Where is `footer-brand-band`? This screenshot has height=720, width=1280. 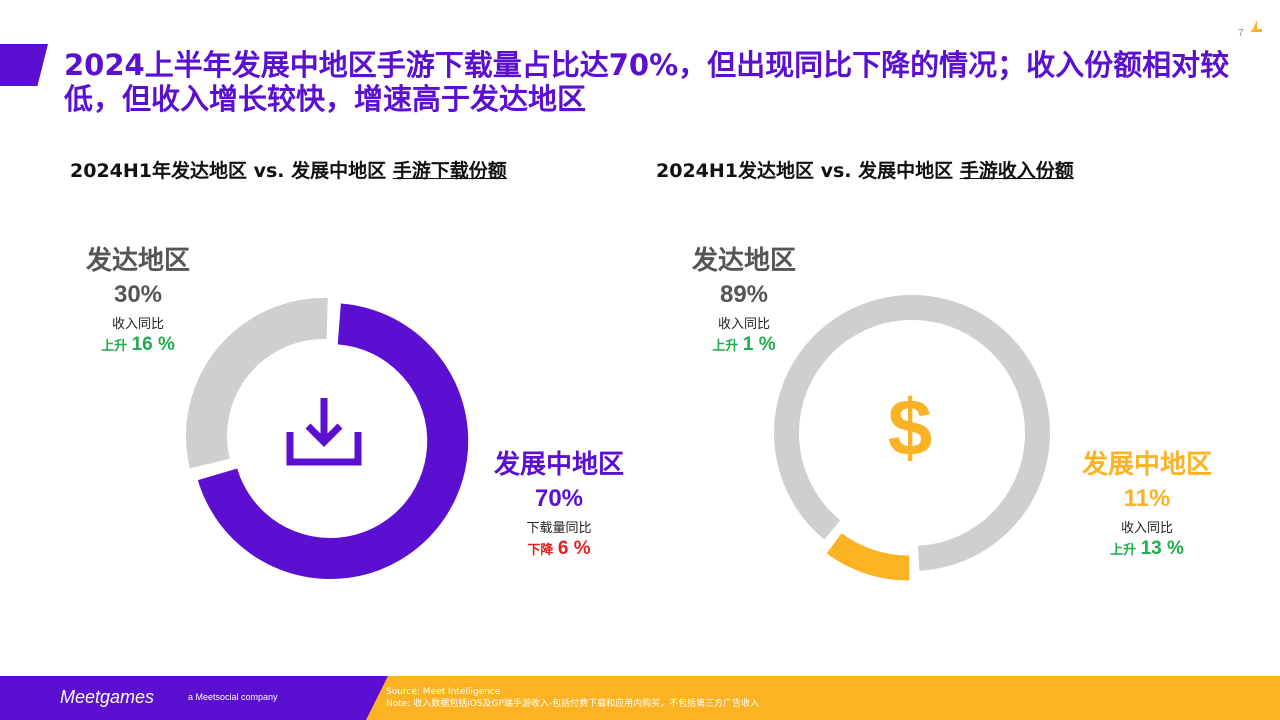
footer-brand-band is located at coordinates (210, 698).